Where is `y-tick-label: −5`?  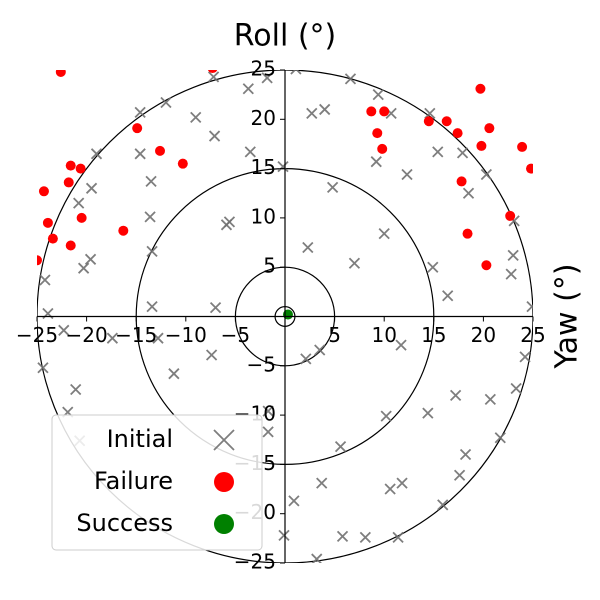 y-tick-label: −5 is located at coordinates (261, 364).